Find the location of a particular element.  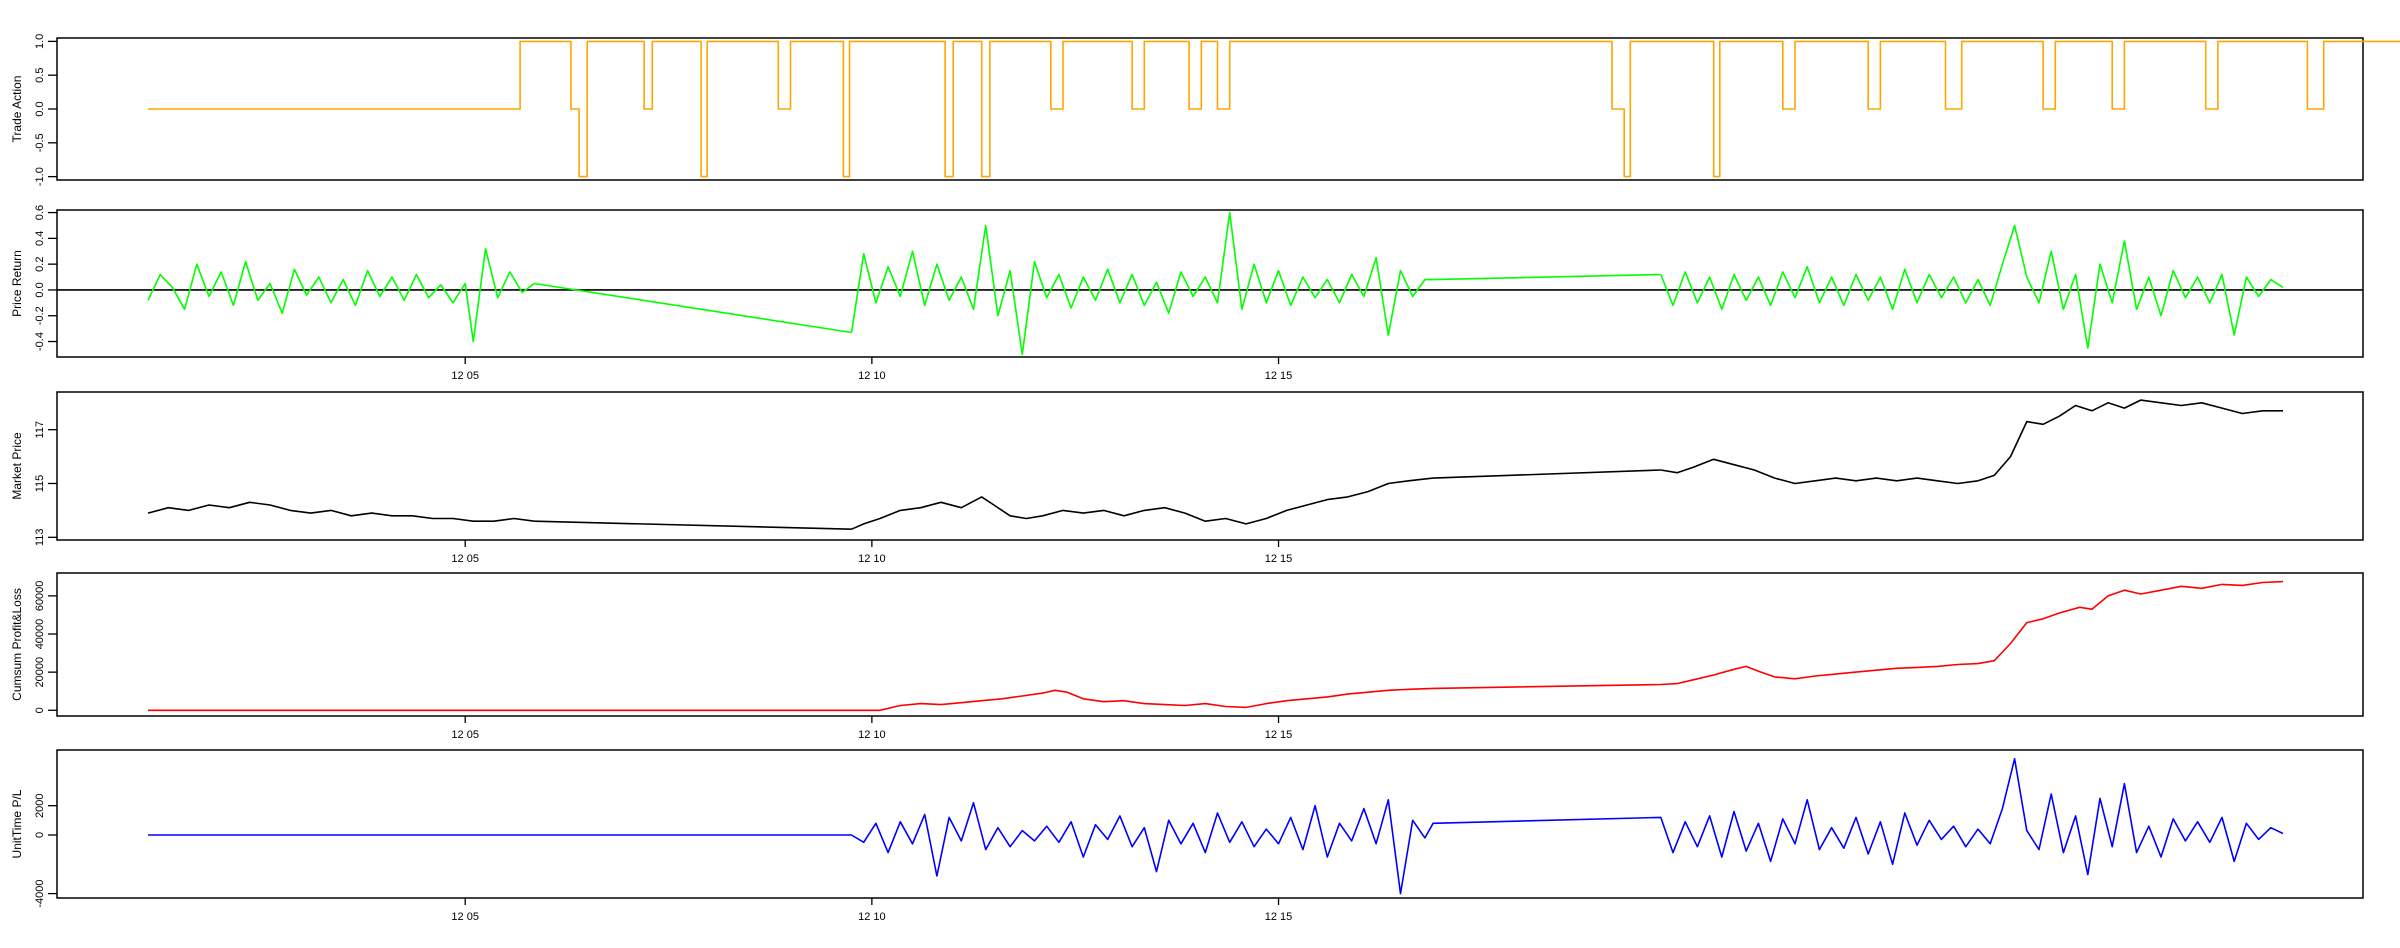

y-tick-label: 40000 is located at coordinates (40, 634).